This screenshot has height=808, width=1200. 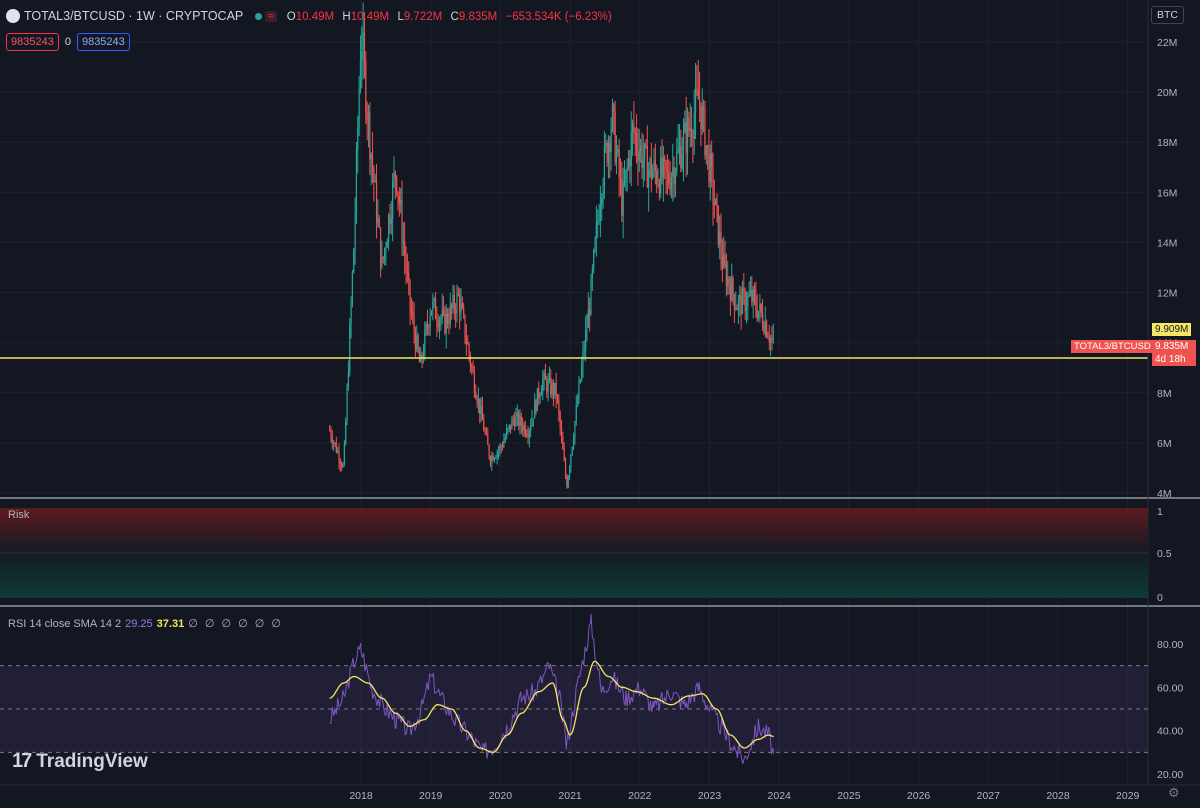 What do you see at coordinates (1174, 359) in the screenshot?
I see `bar-countdown: 4d 18h` at bounding box center [1174, 359].